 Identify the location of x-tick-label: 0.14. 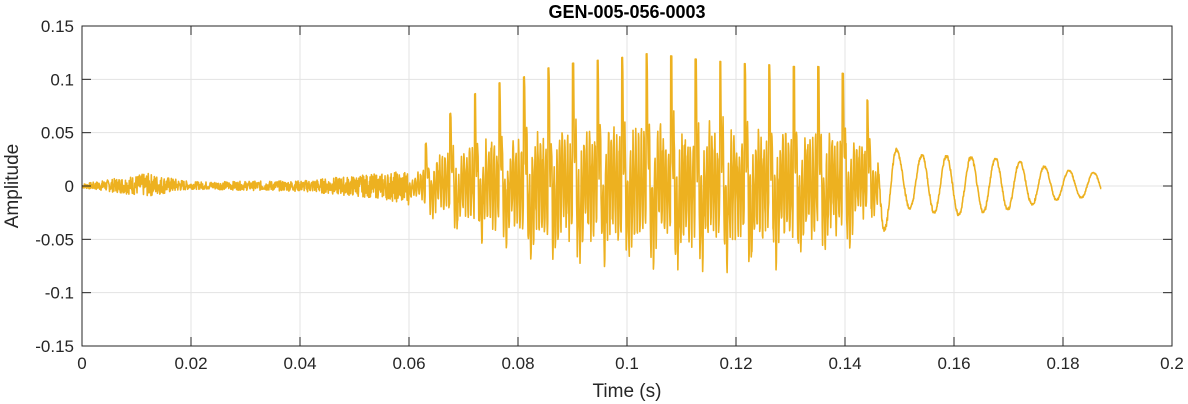
(844, 363).